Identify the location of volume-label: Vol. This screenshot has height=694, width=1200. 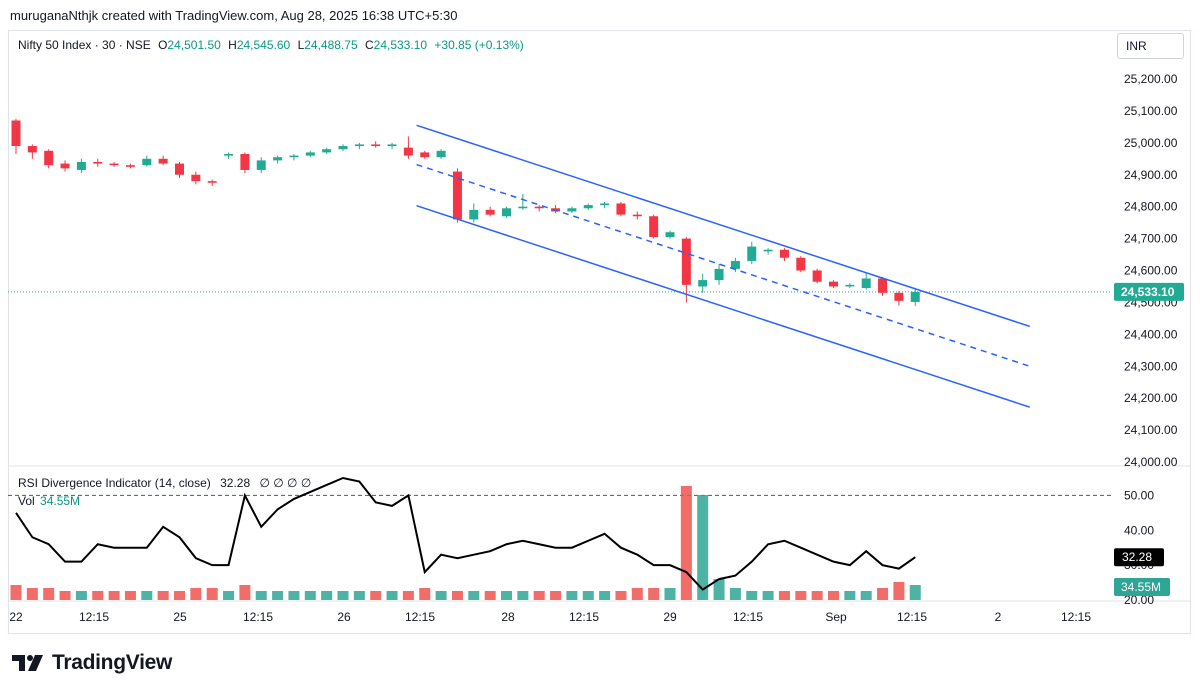
(26, 501).